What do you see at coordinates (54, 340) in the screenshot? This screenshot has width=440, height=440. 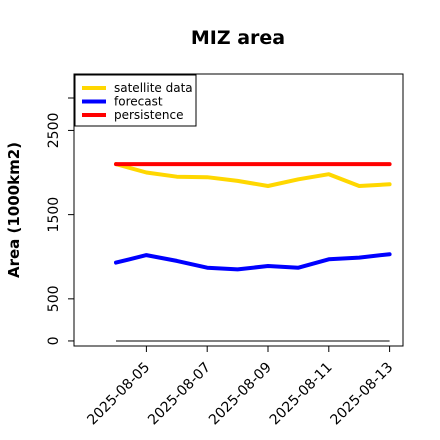 I see `y-tick-label: 0` at bounding box center [54, 340].